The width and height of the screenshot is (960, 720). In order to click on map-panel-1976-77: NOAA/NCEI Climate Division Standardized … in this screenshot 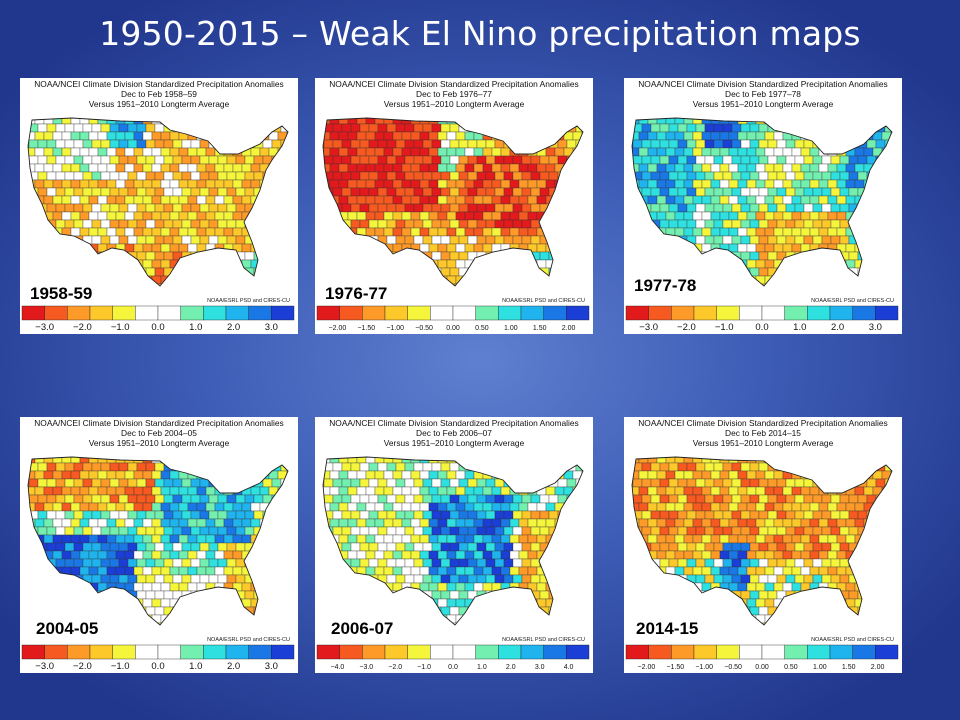, I will do `click(454, 206)`.